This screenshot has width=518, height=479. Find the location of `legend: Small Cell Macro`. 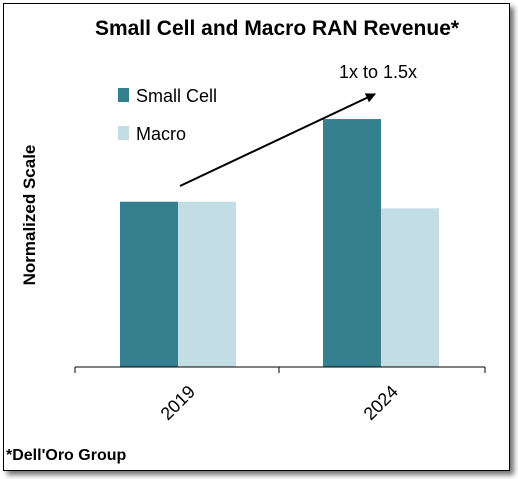

legend: Small Cell Macro is located at coordinates (167, 115).